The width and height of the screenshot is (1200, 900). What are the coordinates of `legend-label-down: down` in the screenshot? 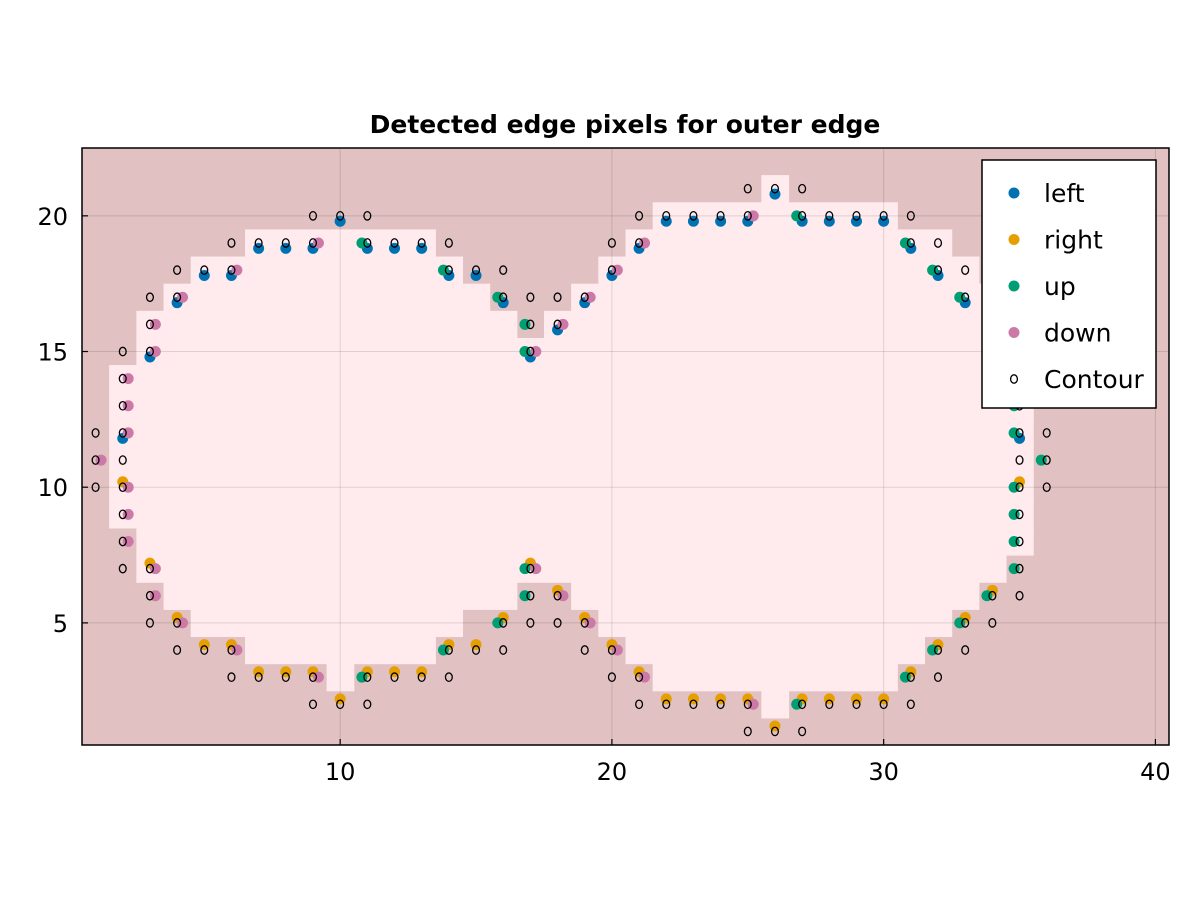 It's located at (1077, 333).